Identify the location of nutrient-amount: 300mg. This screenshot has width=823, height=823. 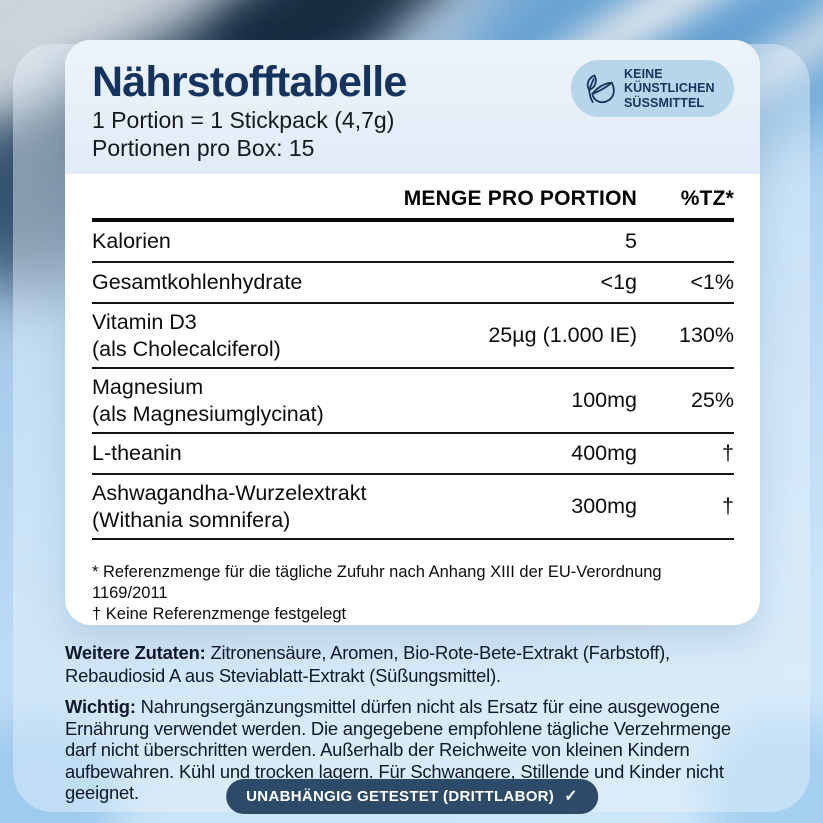
(604, 506).